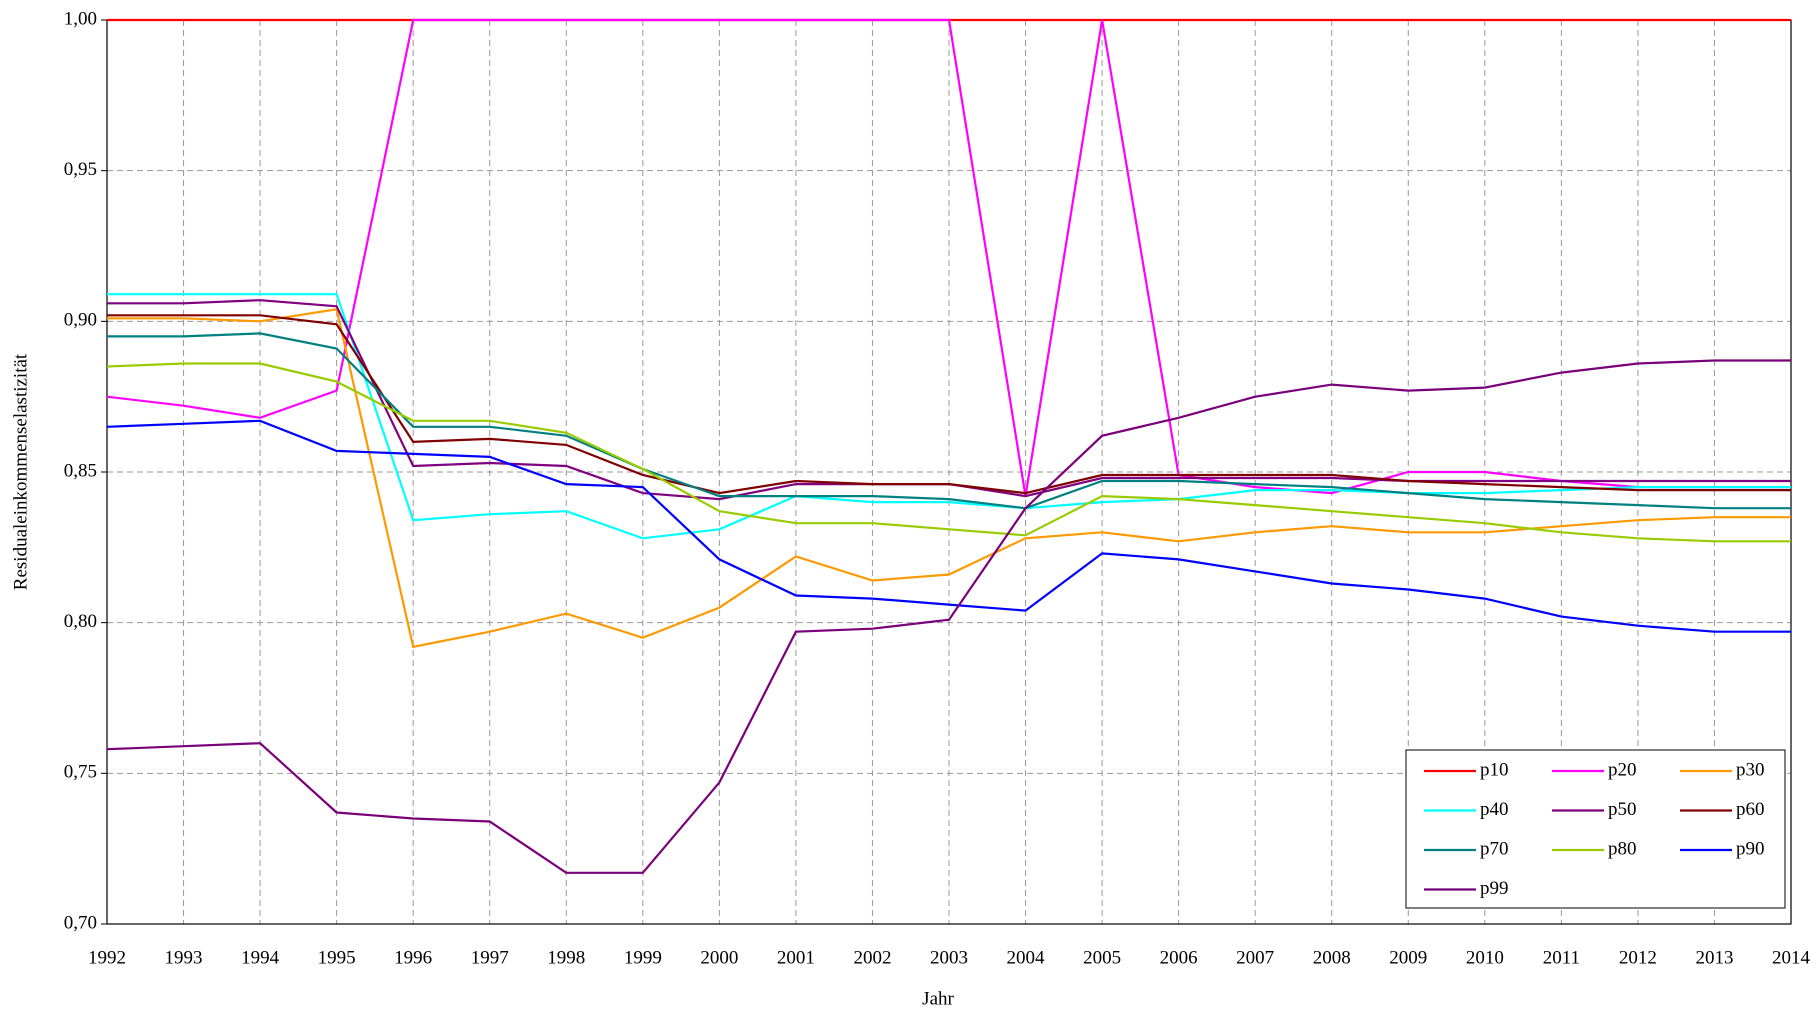 The height and width of the screenshot is (1009, 1820). I want to click on legend-label: p10, so click(1494, 769).